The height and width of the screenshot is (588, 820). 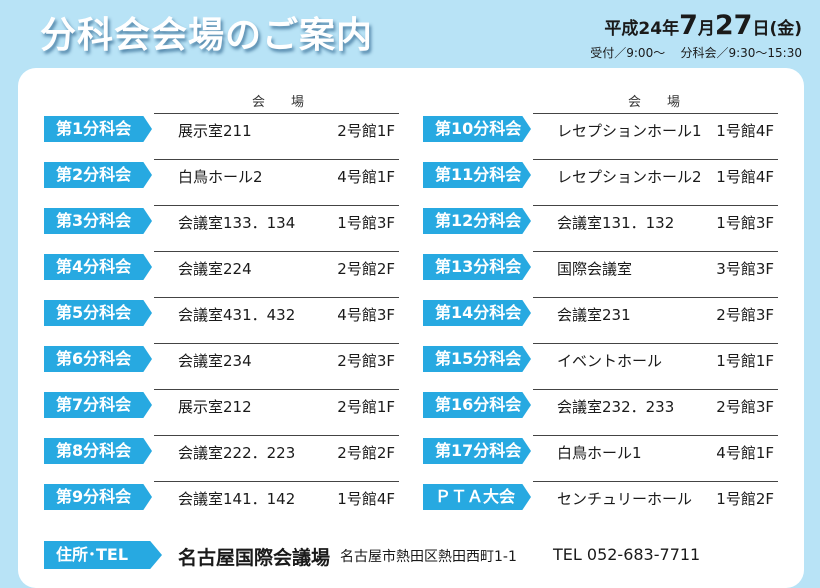 I want to click on session-name-tag: 第7分科会, so click(x=98, y=405).